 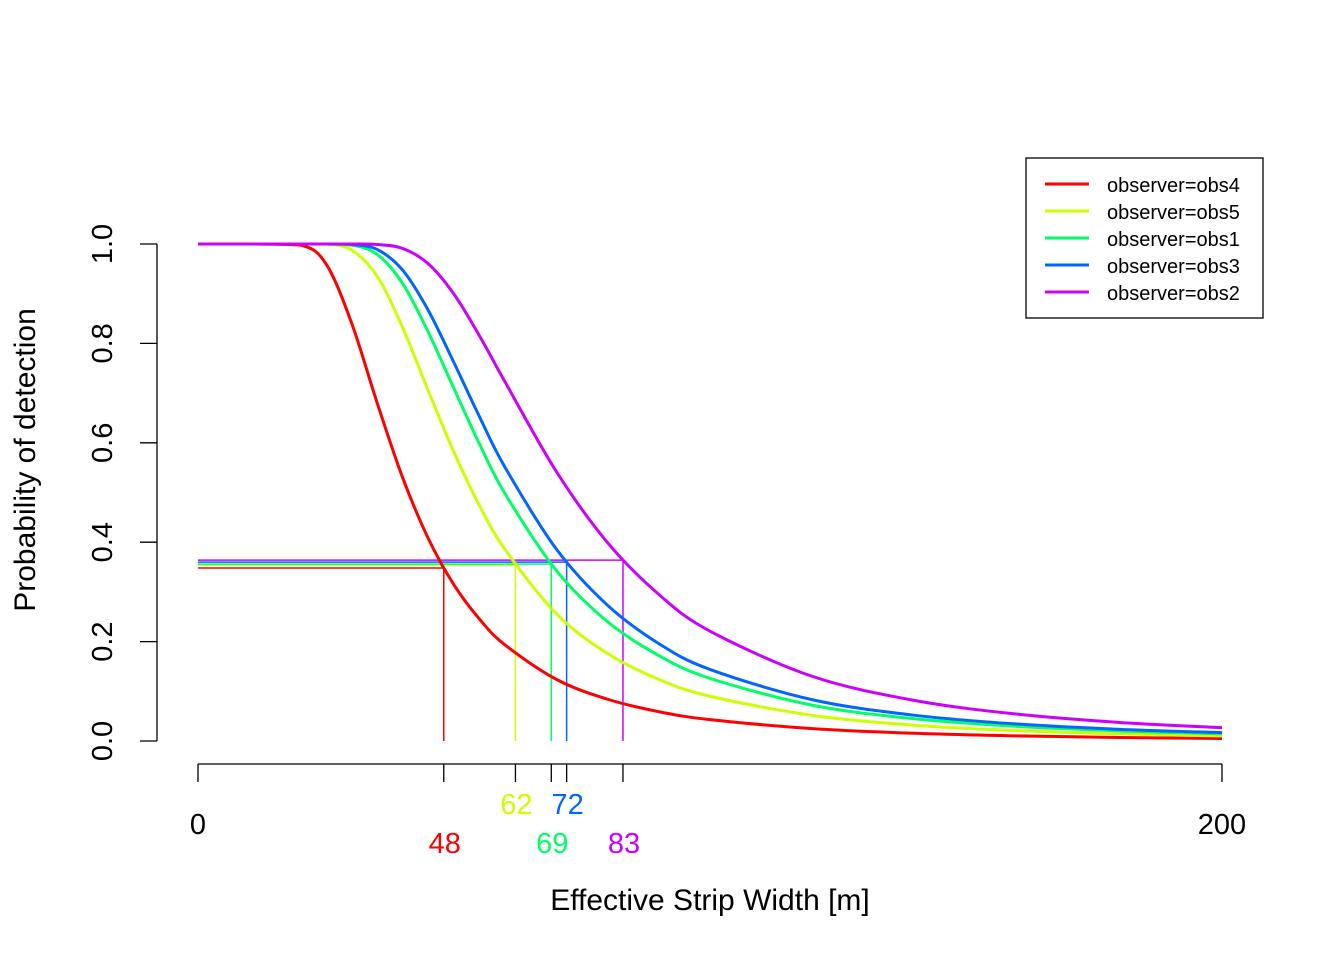 I want to click on y-axis-label: Probability of detection, so click(x=25, y=460).